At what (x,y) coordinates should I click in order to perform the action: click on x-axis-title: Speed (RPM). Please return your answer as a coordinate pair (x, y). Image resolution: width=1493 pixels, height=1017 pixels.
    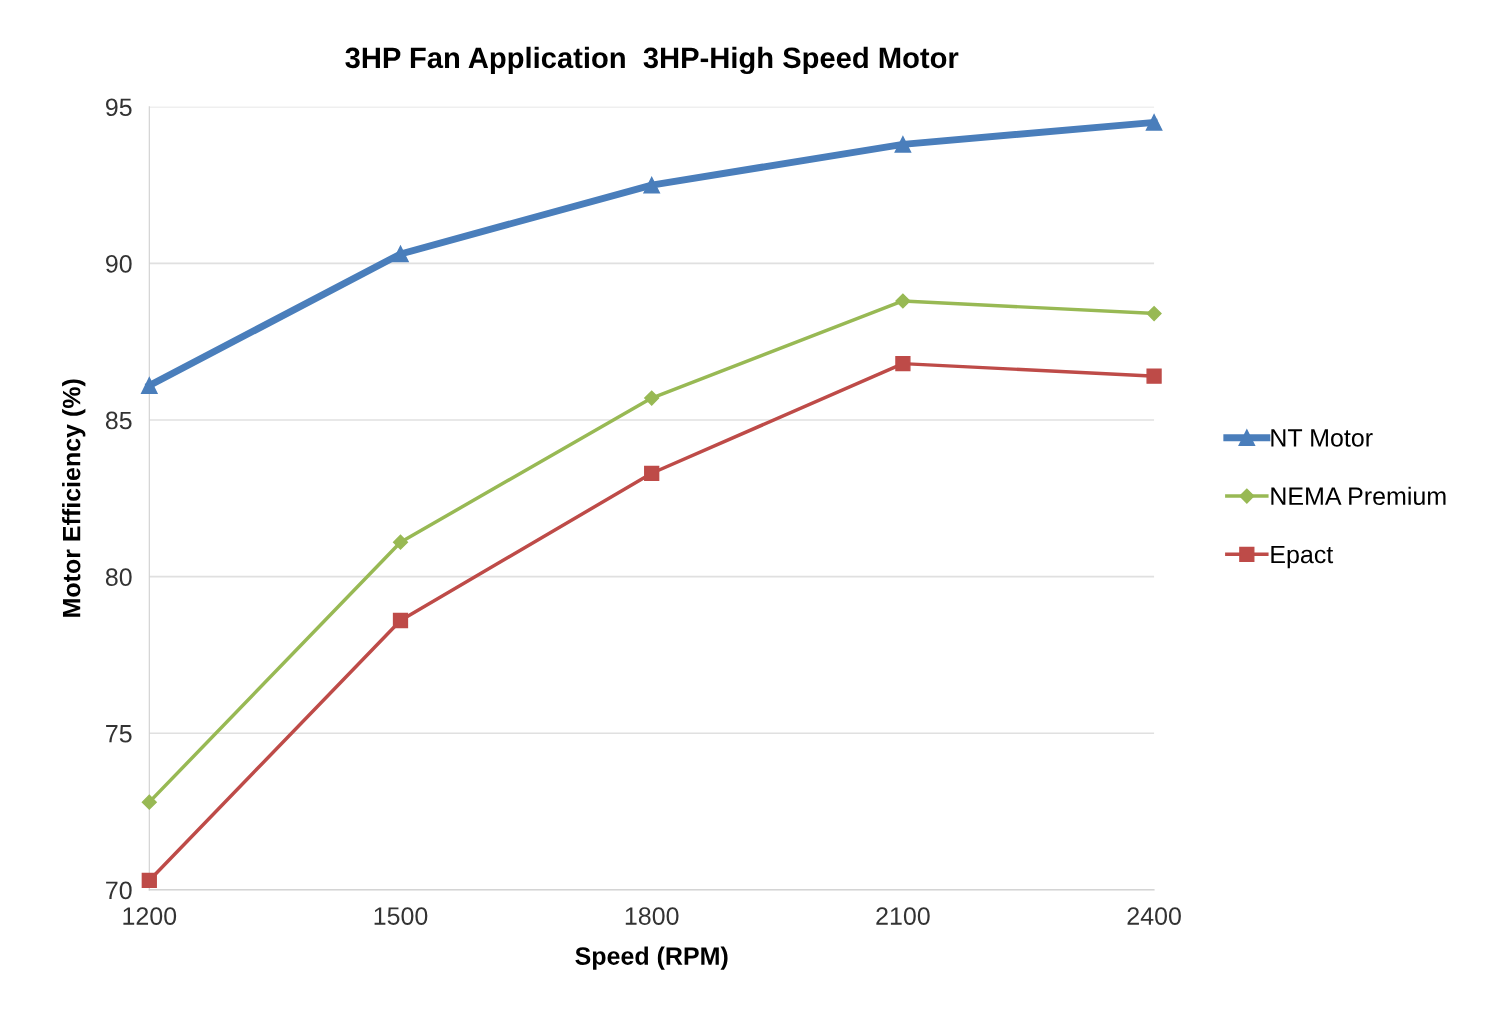
    Looking at the image, I should click on (651, 958).